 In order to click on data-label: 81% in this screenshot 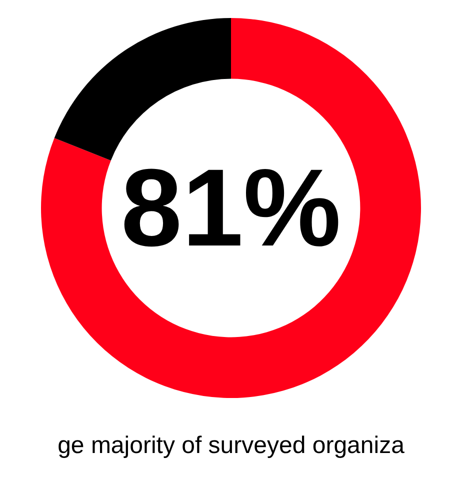, I will do `click(231, 208)`.